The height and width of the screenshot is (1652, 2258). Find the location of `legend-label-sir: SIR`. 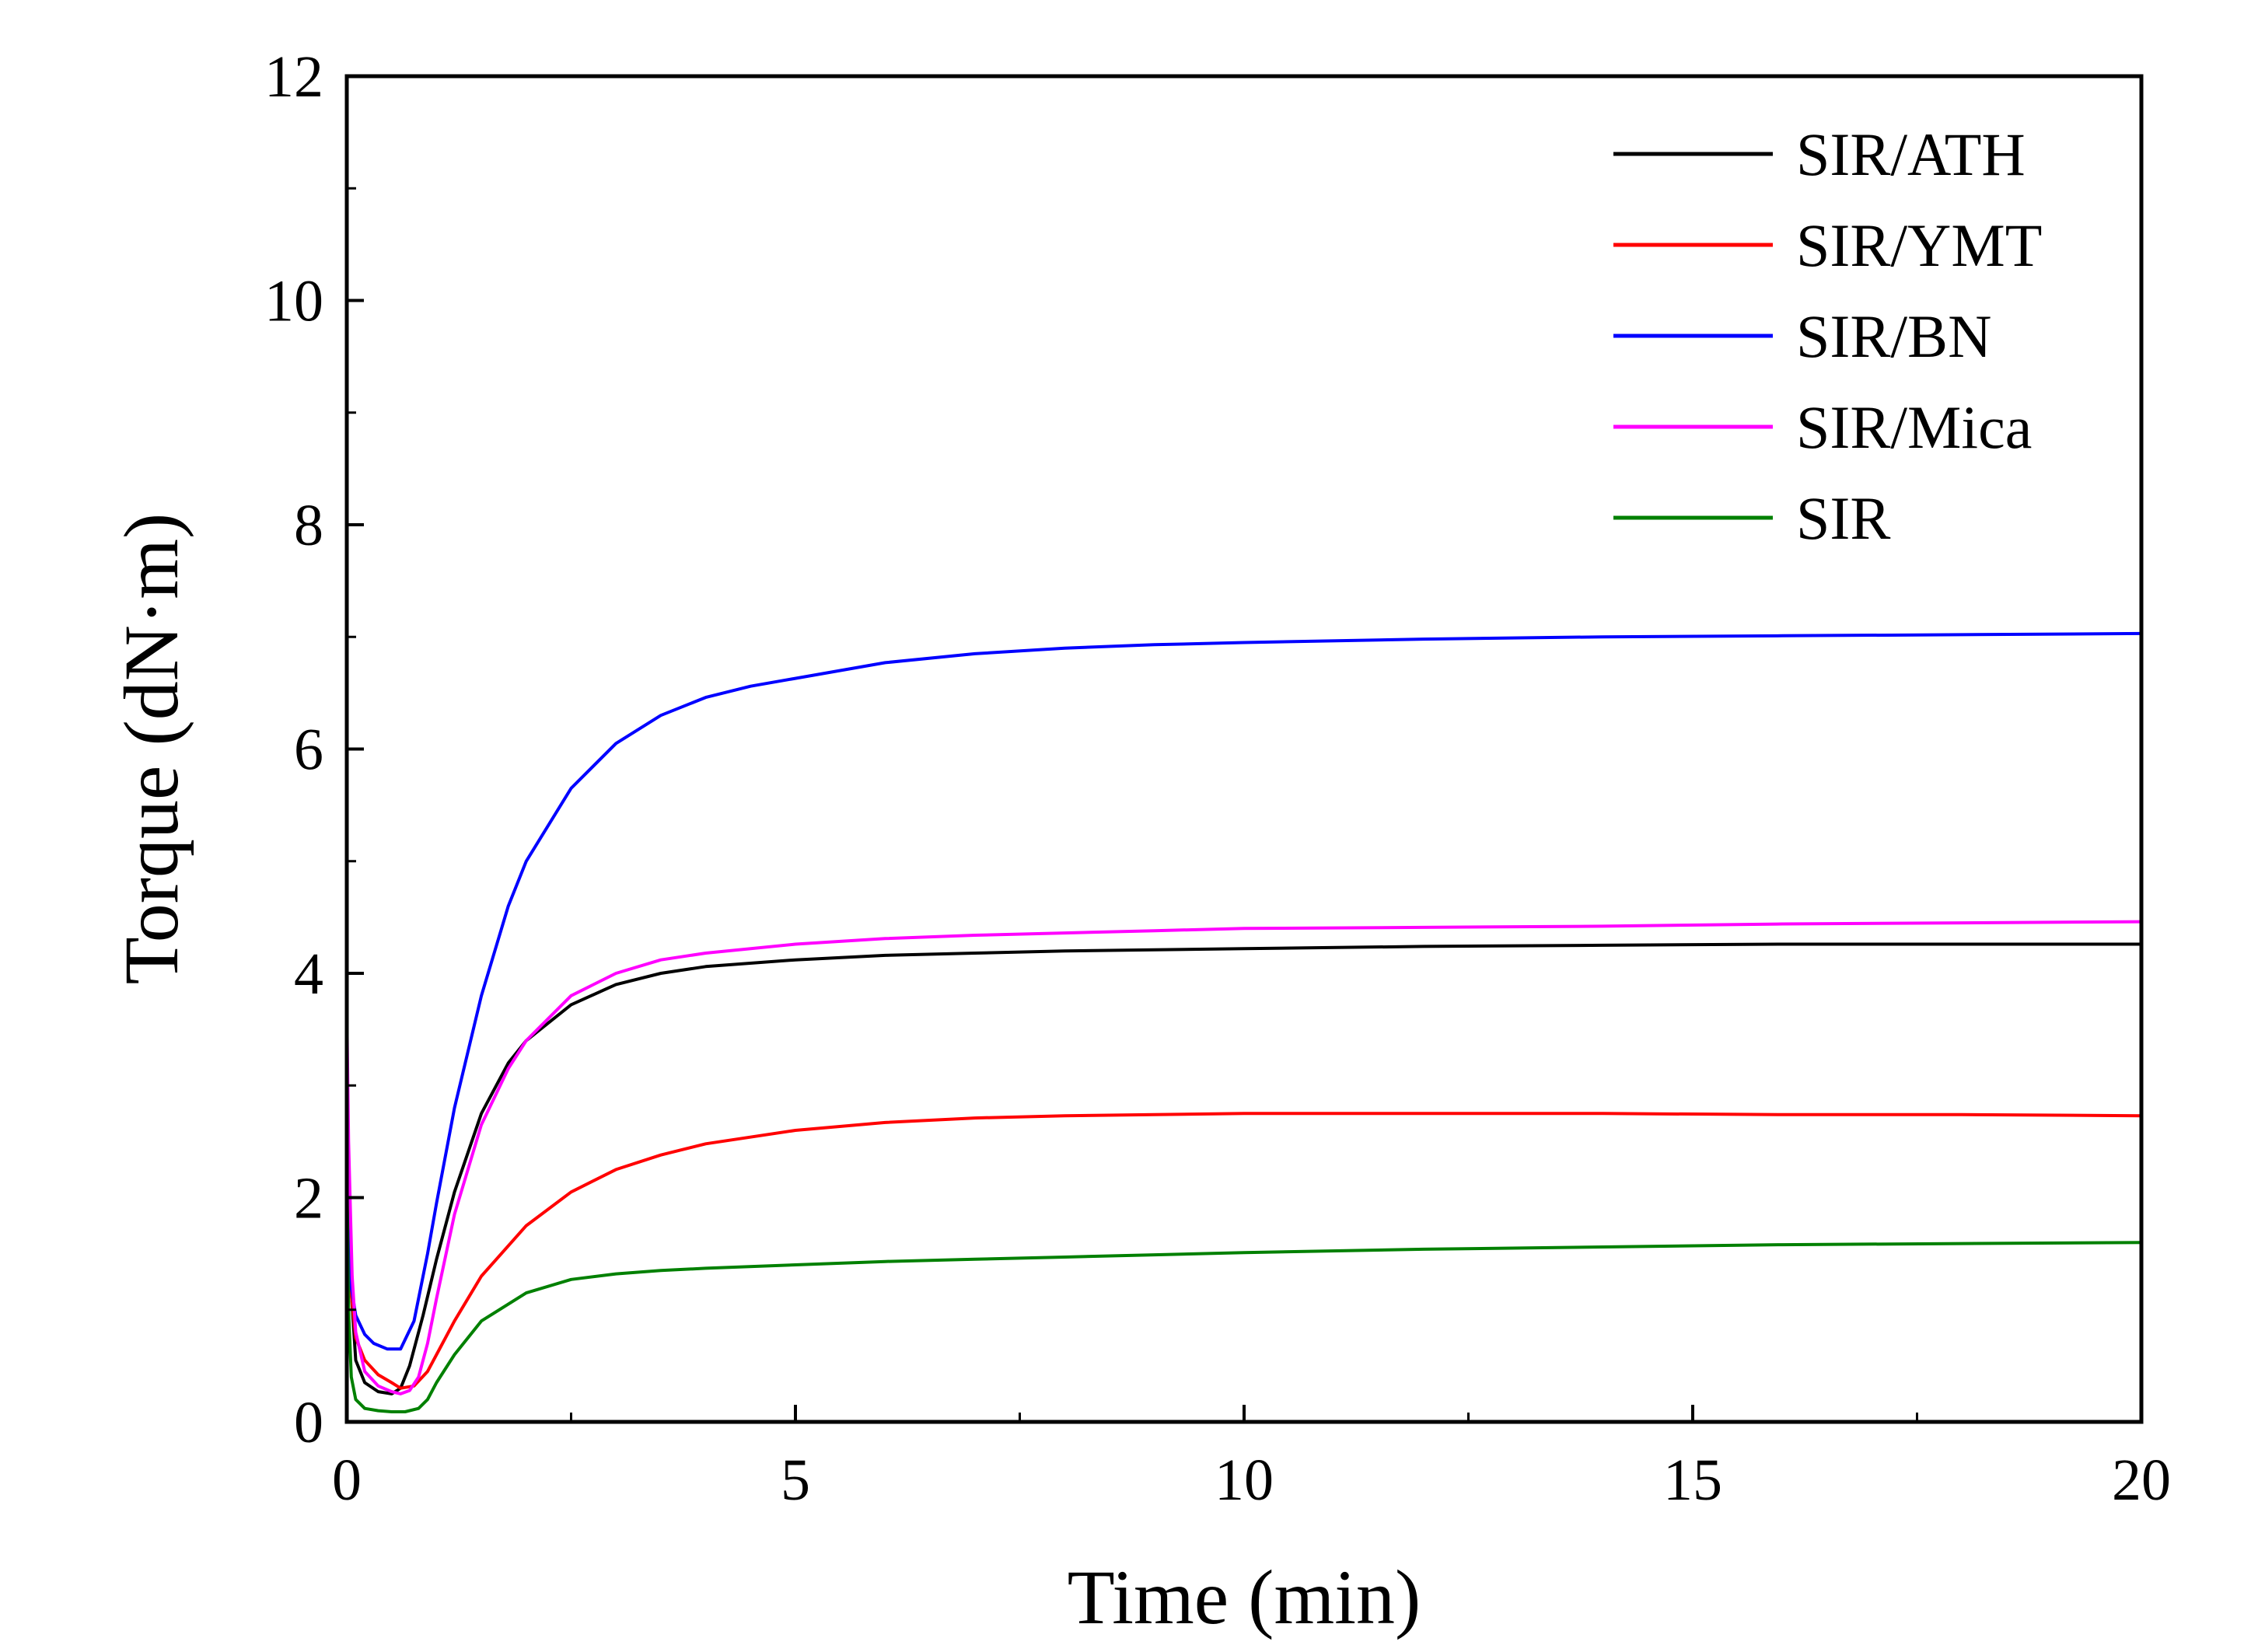

legend-label-sir: SIR is located at coordinates (1843, 518).